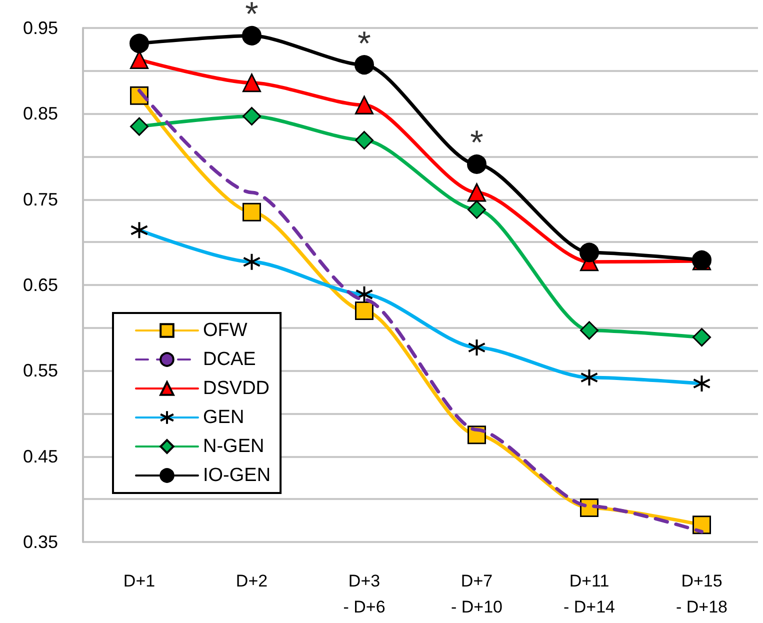  I want to click on y-tick-label: 0.65, so click(40, 285).